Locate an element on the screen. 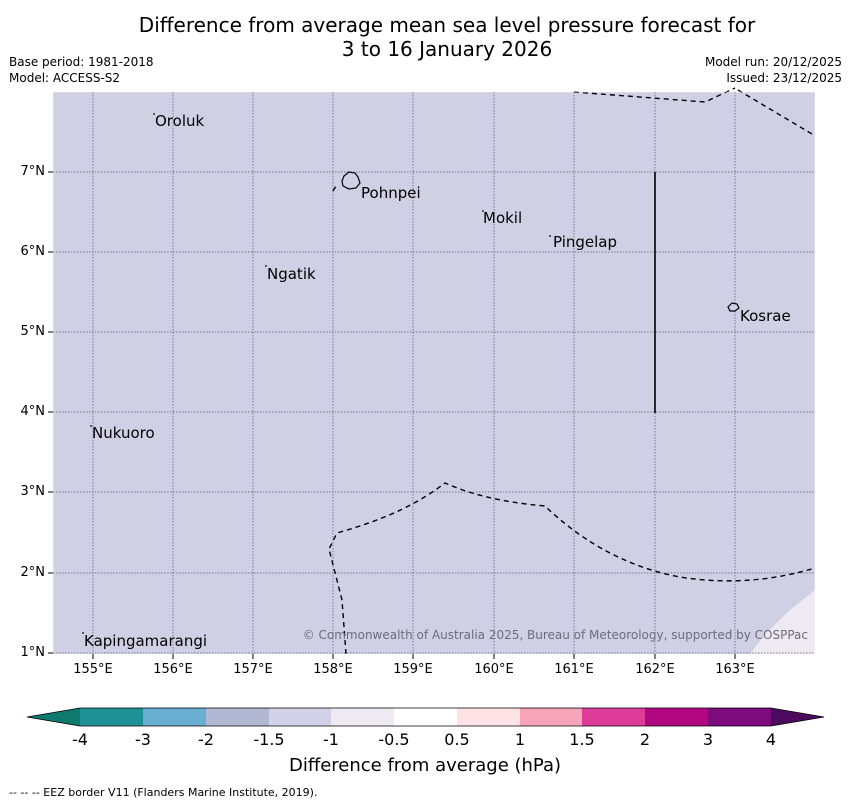 The width and height of the screenshot is (850, 804). place-oroluk: Oroluk is located at coordinates (180, 121).